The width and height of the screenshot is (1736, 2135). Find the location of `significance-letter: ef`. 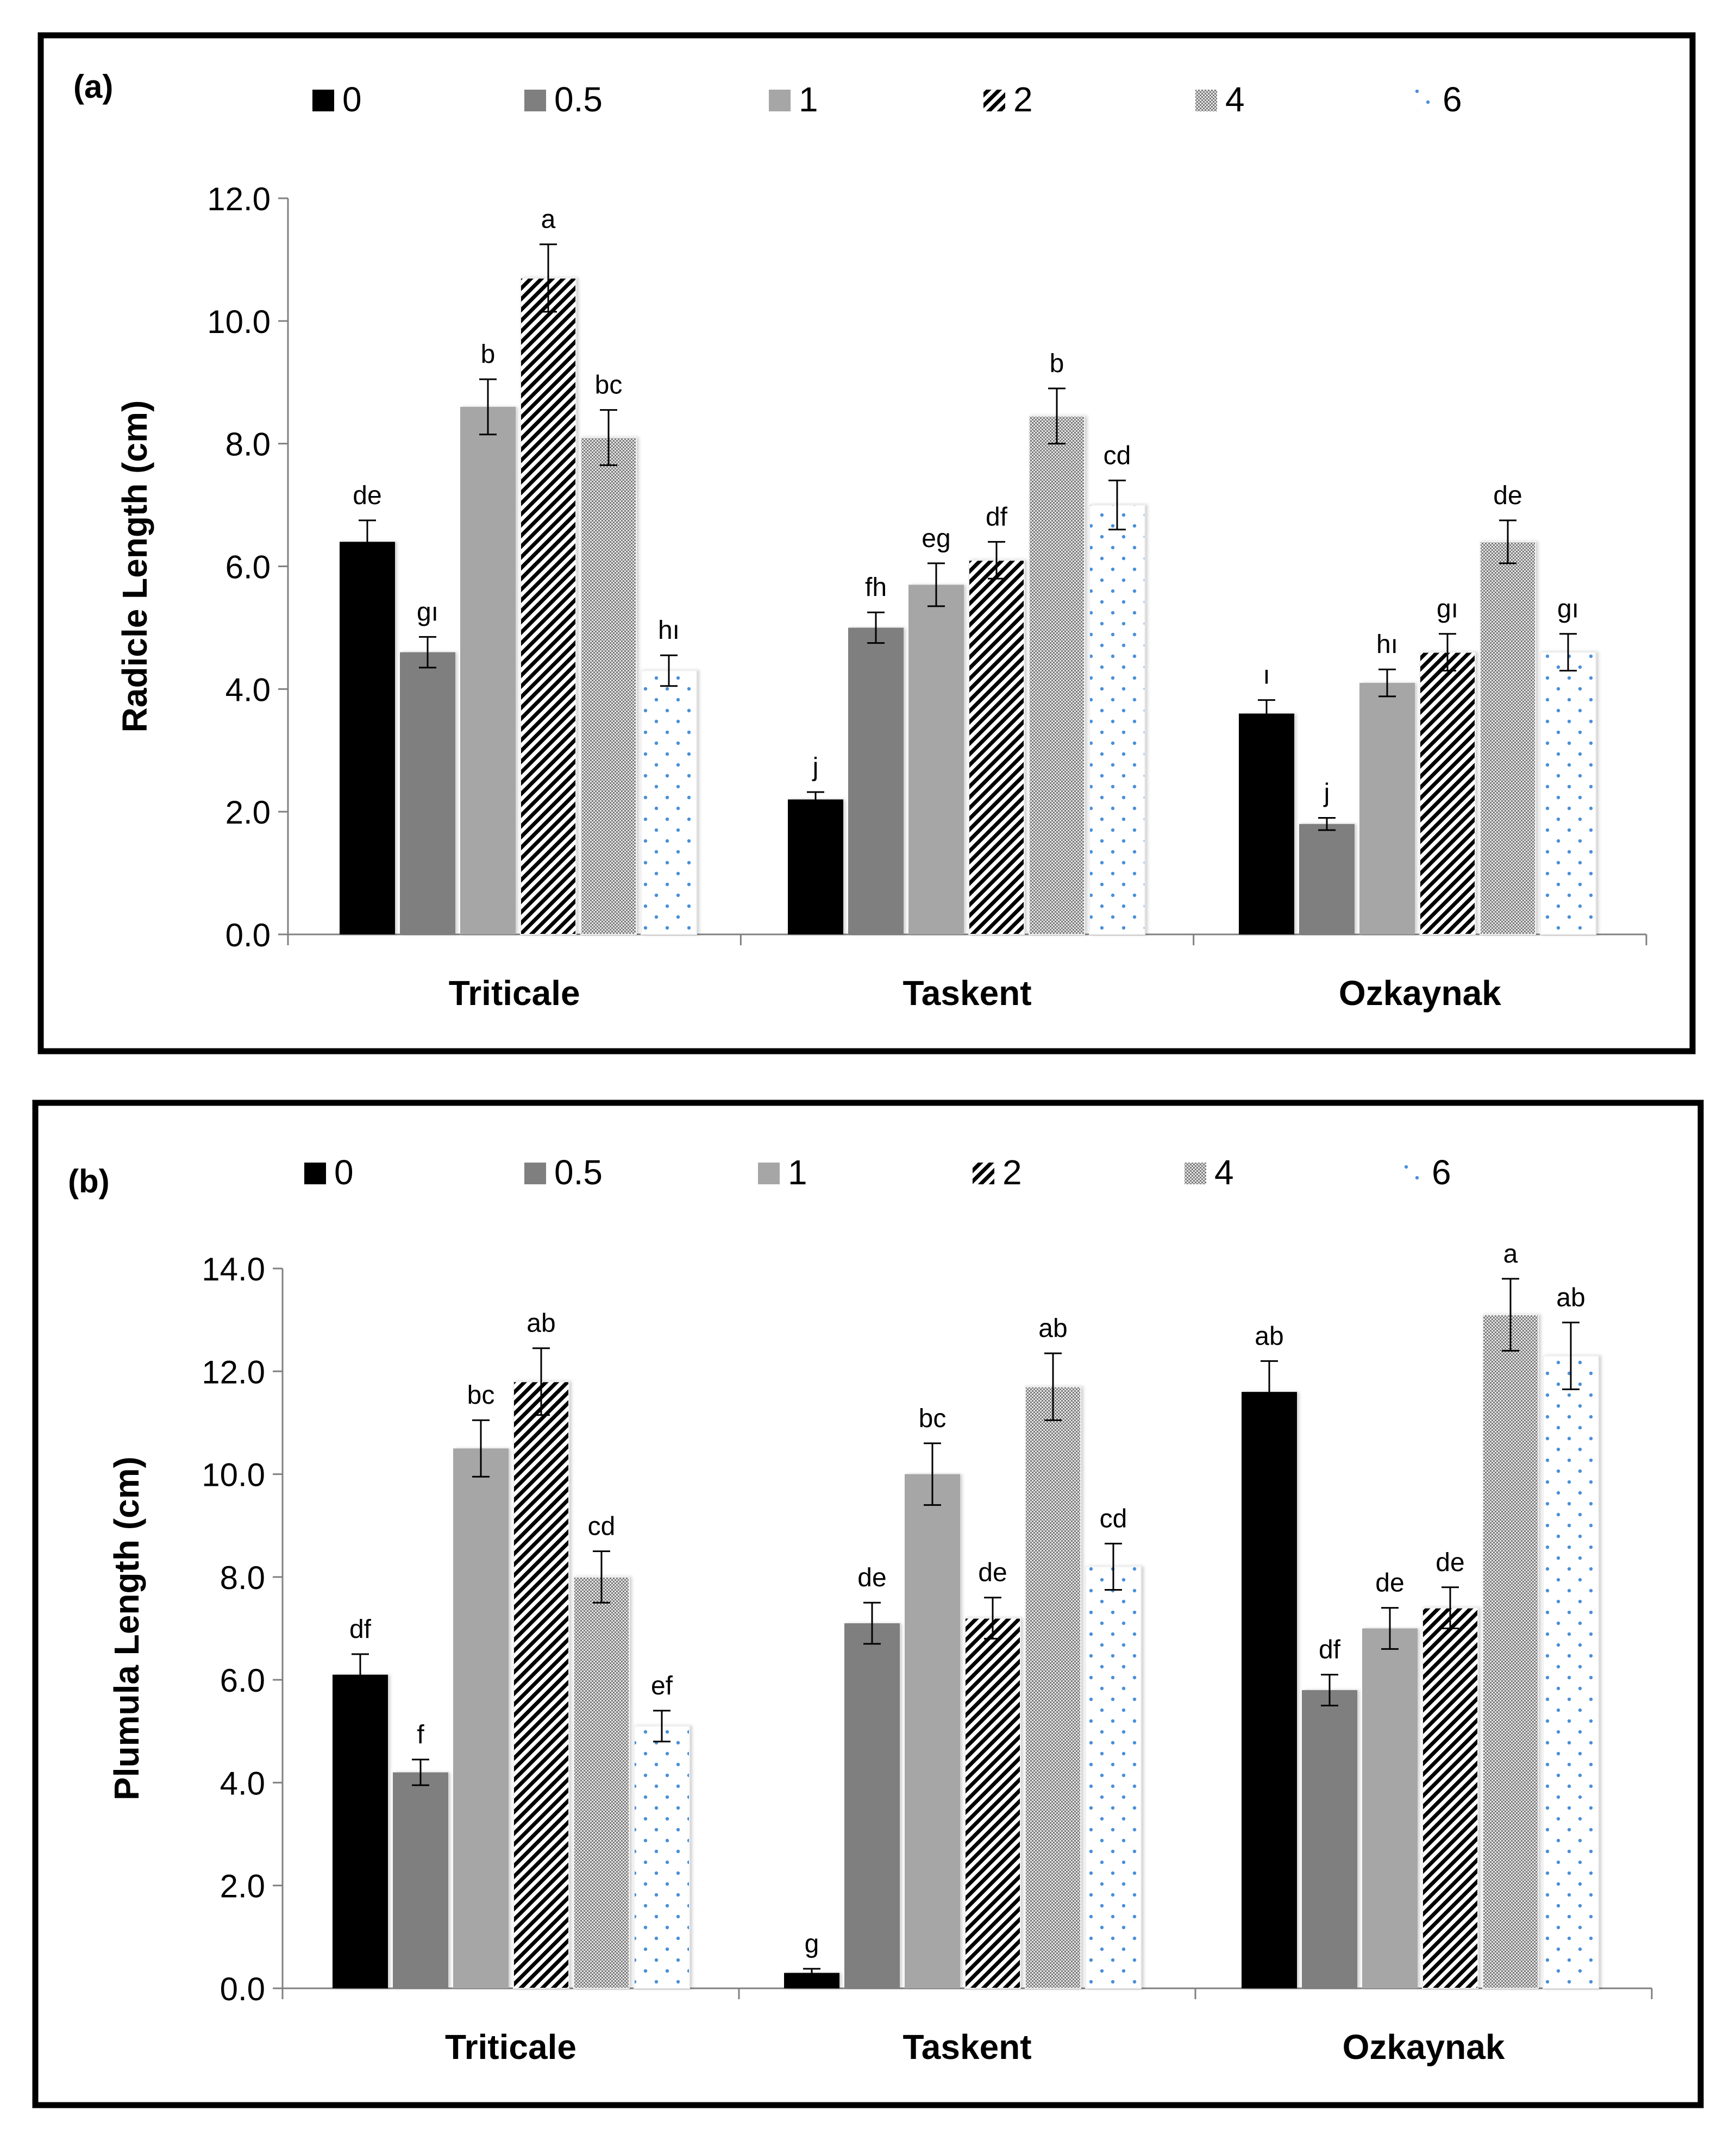

significance-letter: ef is located at coordinates (662, 1686).